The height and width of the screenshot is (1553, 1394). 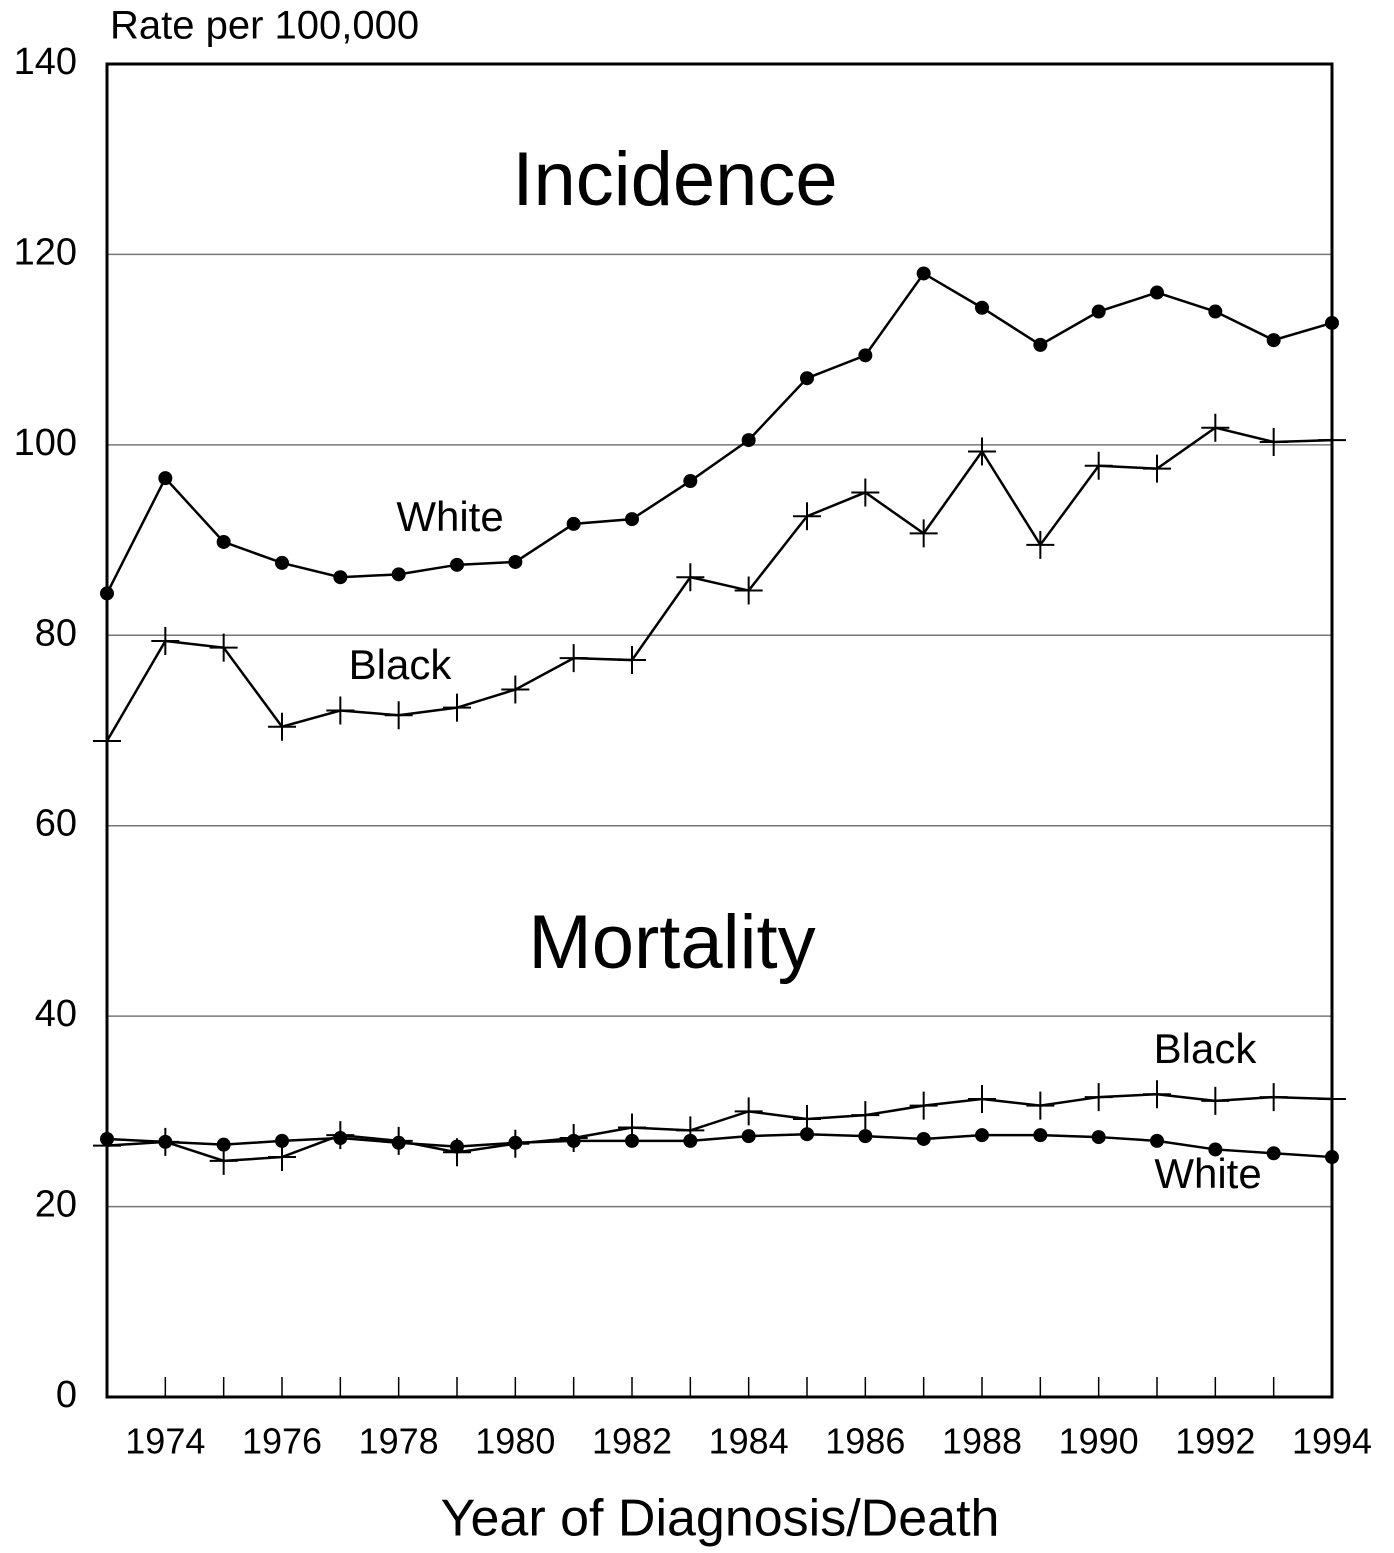 I want to click on y-axis-label: Rate per 100,000, so click(x=264, y=26).